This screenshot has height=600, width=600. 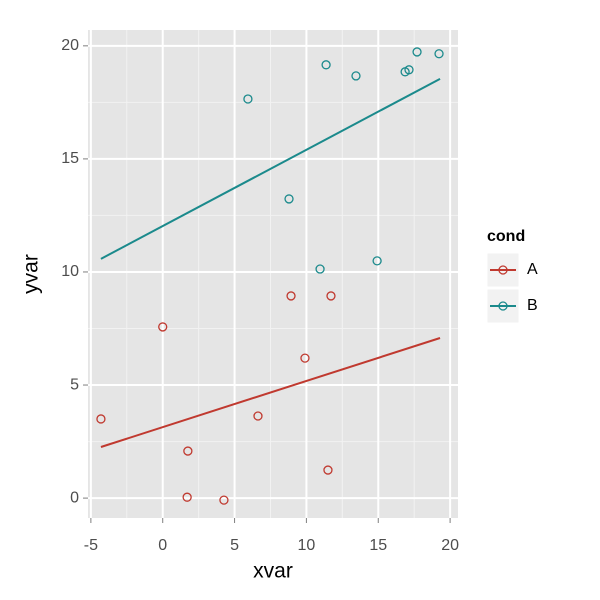 What do you see at coordinates (378, 545) in the screenshot?
I see `x-tick-label: 15` at bounding box center [378, 545].